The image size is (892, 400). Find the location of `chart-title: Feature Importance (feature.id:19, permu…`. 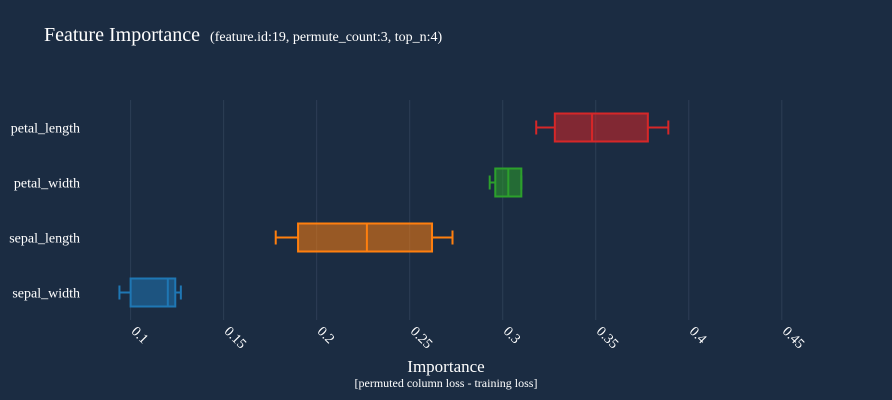

chart-title: Feature Importance (feature.id:19, permu… is located at coordinates (243, 35).